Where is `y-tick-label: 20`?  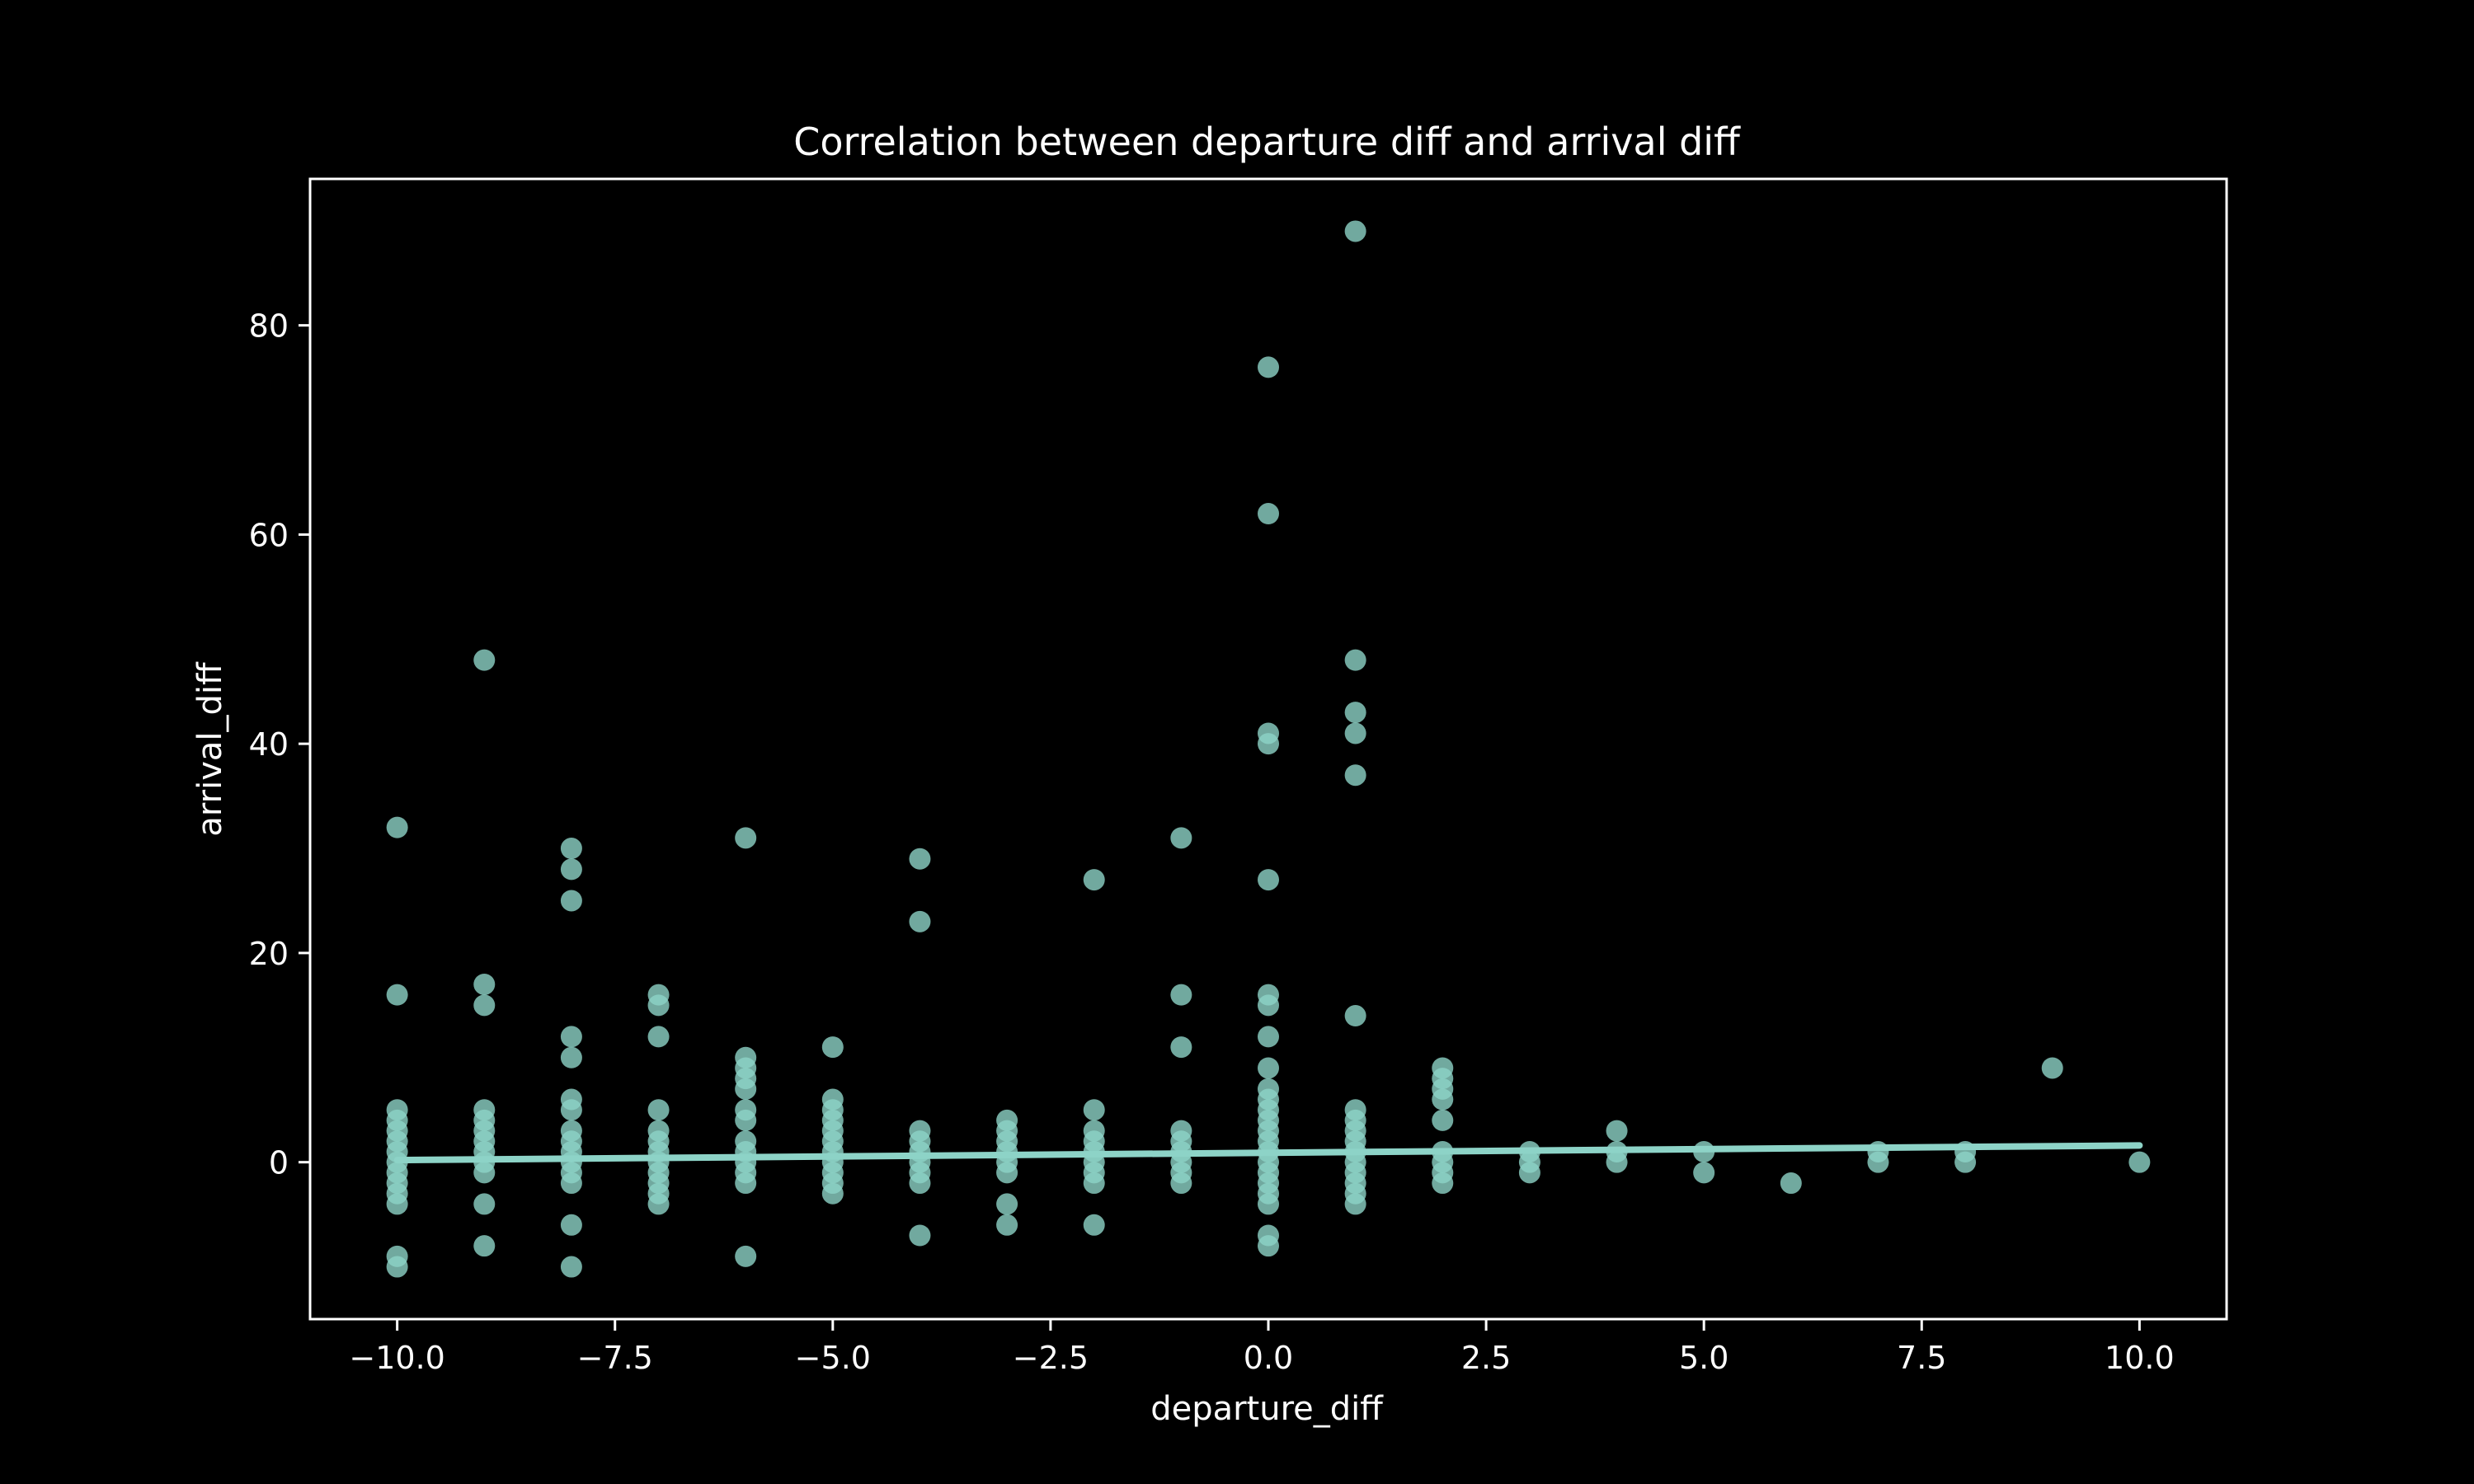
y-tick-label: 20 is located at coordinates (269, 954).